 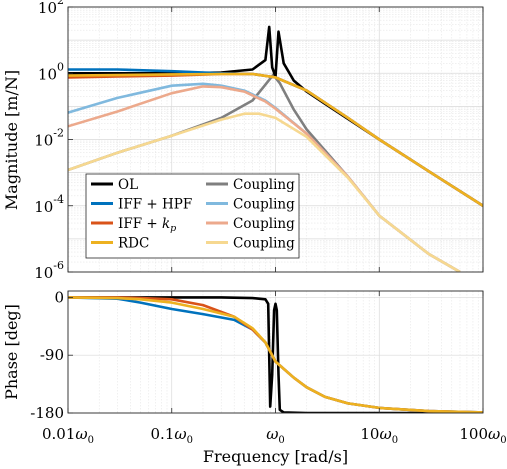 I want to click on legend-label: OL, so click(x=128, y=185).